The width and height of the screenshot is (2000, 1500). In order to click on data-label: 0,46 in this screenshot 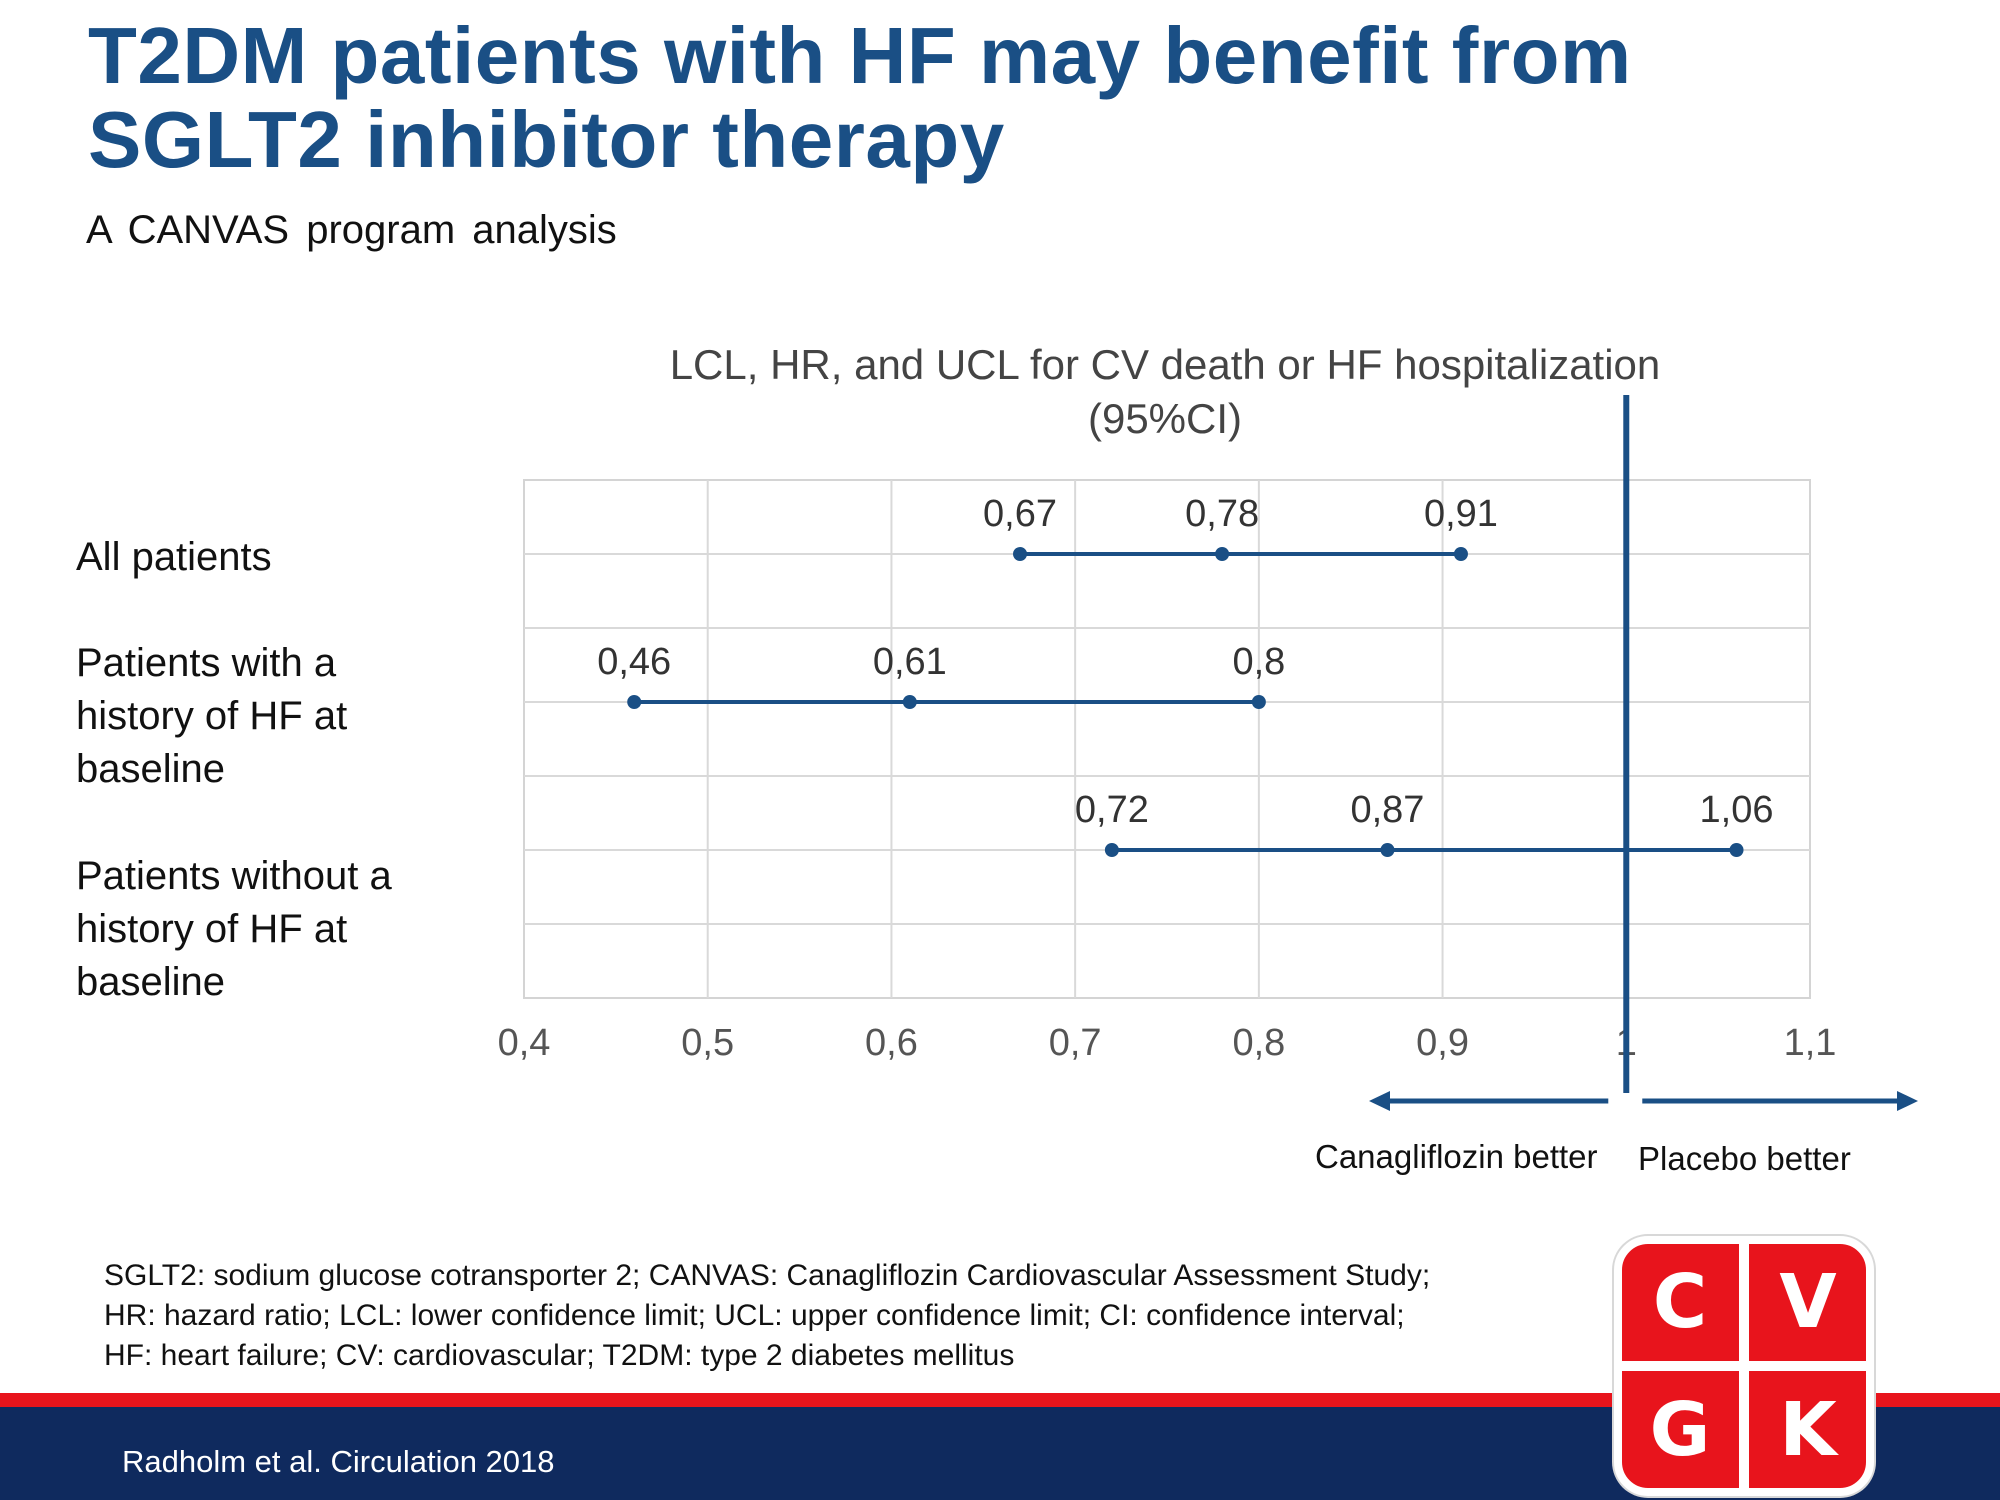, I will do `click(634, 662)`.